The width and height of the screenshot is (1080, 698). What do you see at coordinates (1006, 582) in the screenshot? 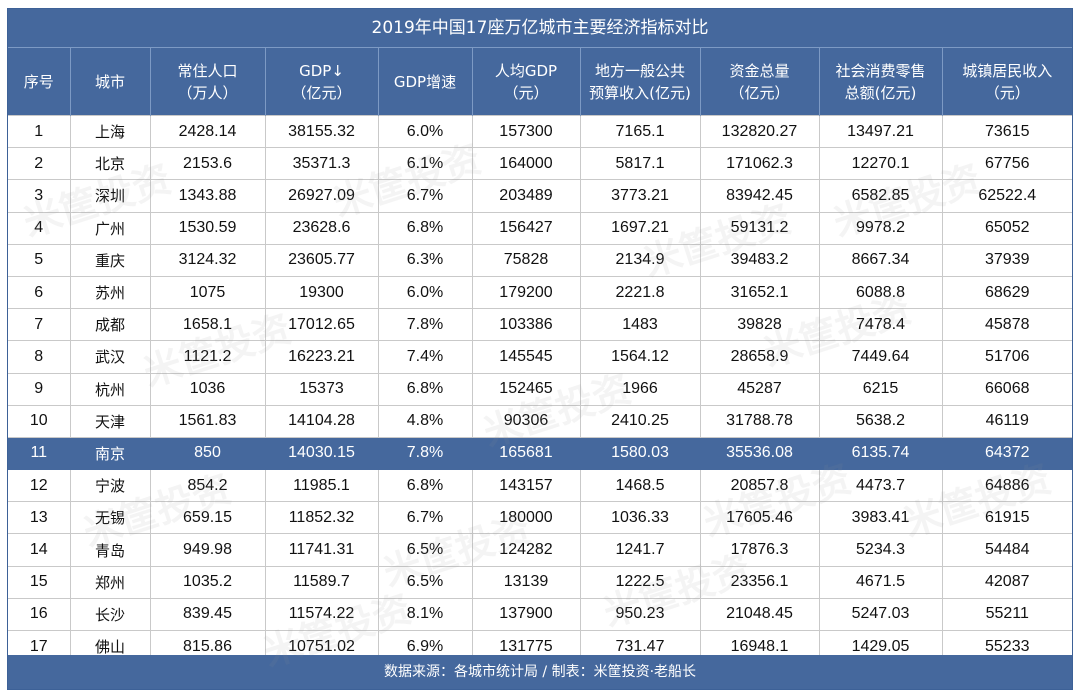
I see `table-cell: 42087` at bounding box center [1006, 582].